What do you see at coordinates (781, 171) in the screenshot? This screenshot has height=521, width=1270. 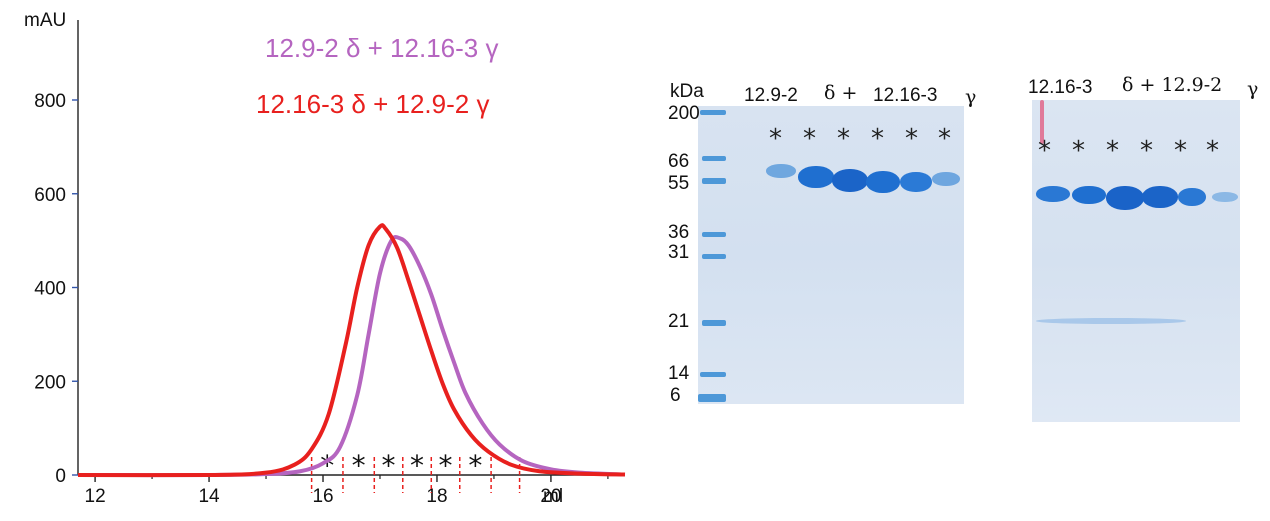 I see `gel-left-lane-1-band` at bounding box center [781, 171].